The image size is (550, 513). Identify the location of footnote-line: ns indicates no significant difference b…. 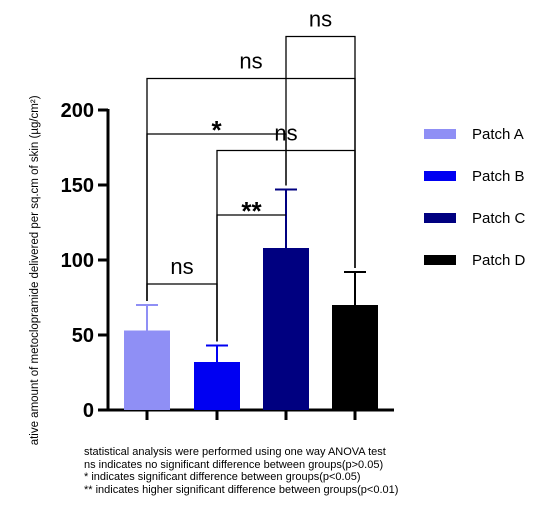
(234, 464).